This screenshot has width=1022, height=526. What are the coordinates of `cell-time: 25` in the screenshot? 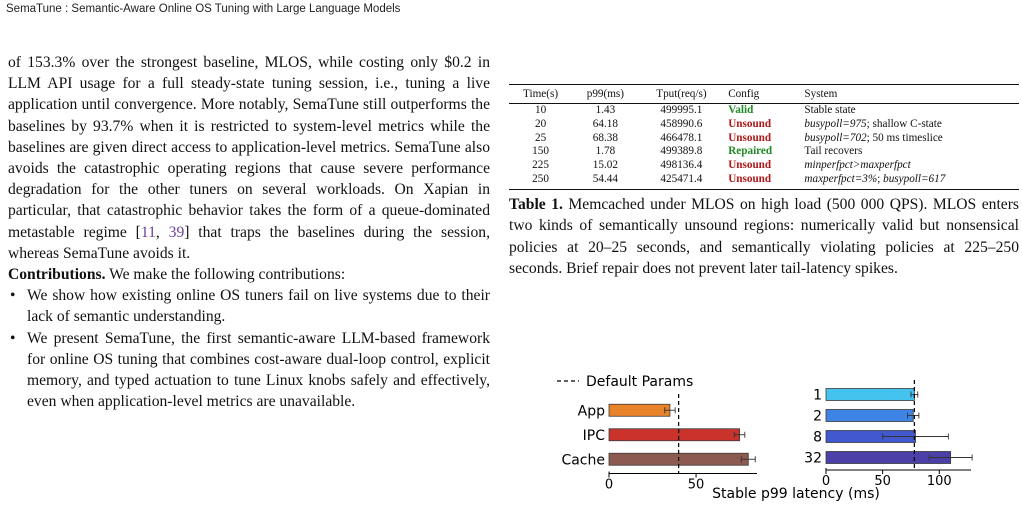 It's located at (540, 137).